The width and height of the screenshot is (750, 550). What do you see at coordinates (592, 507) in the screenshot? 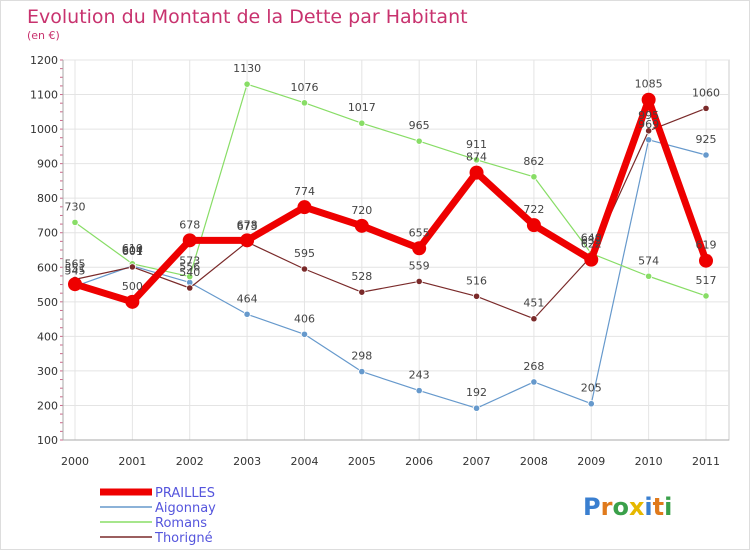
I see `logo-letter: P` at bounding box center [592, 507].